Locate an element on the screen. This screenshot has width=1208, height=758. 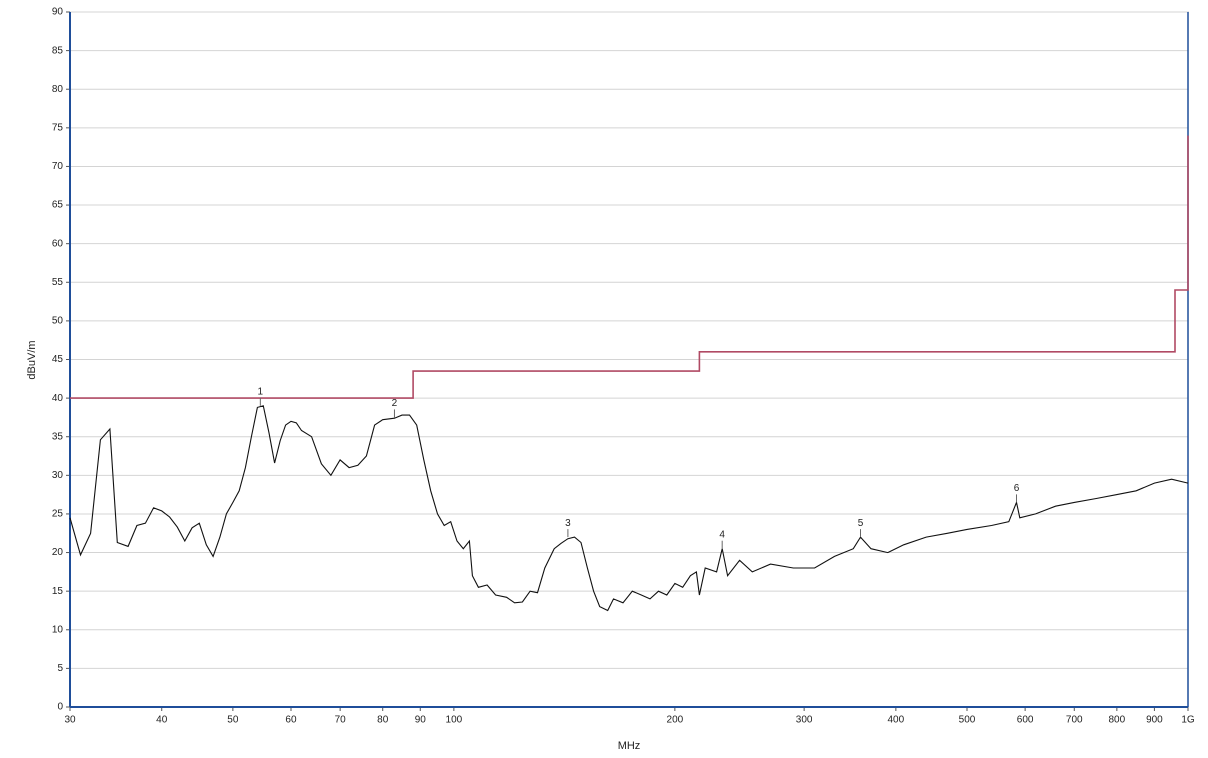
x-tick-label: 100 is located at coordinates (454, 720).